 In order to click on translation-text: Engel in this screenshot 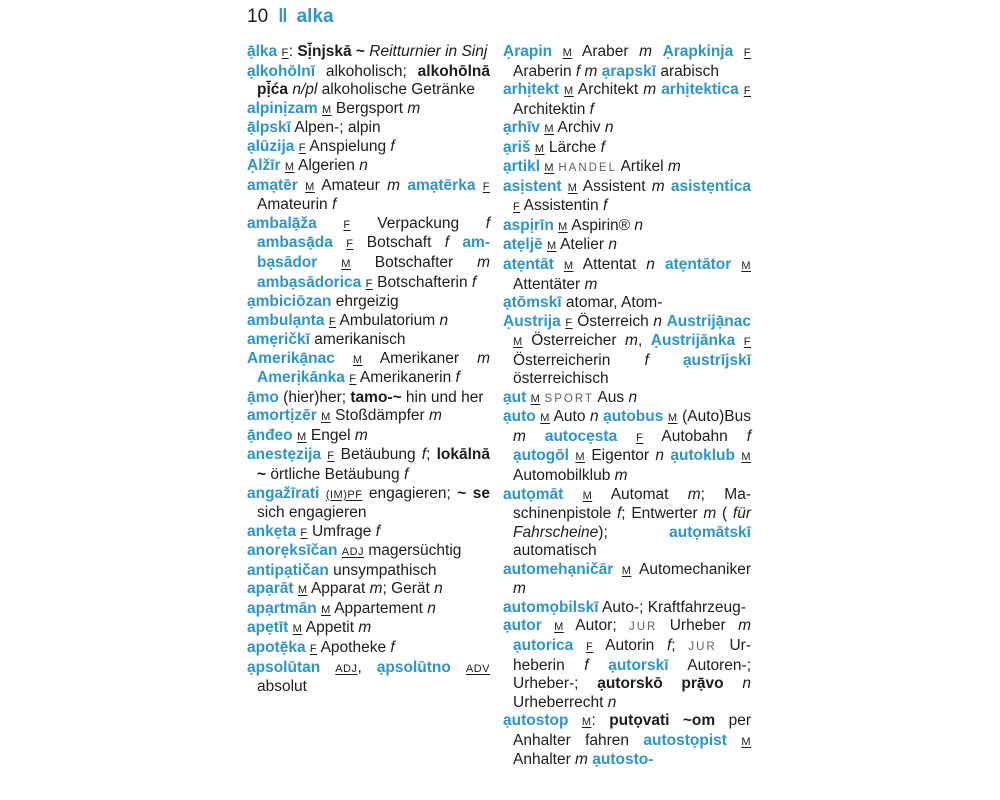, I will do `click(330, 435)`.